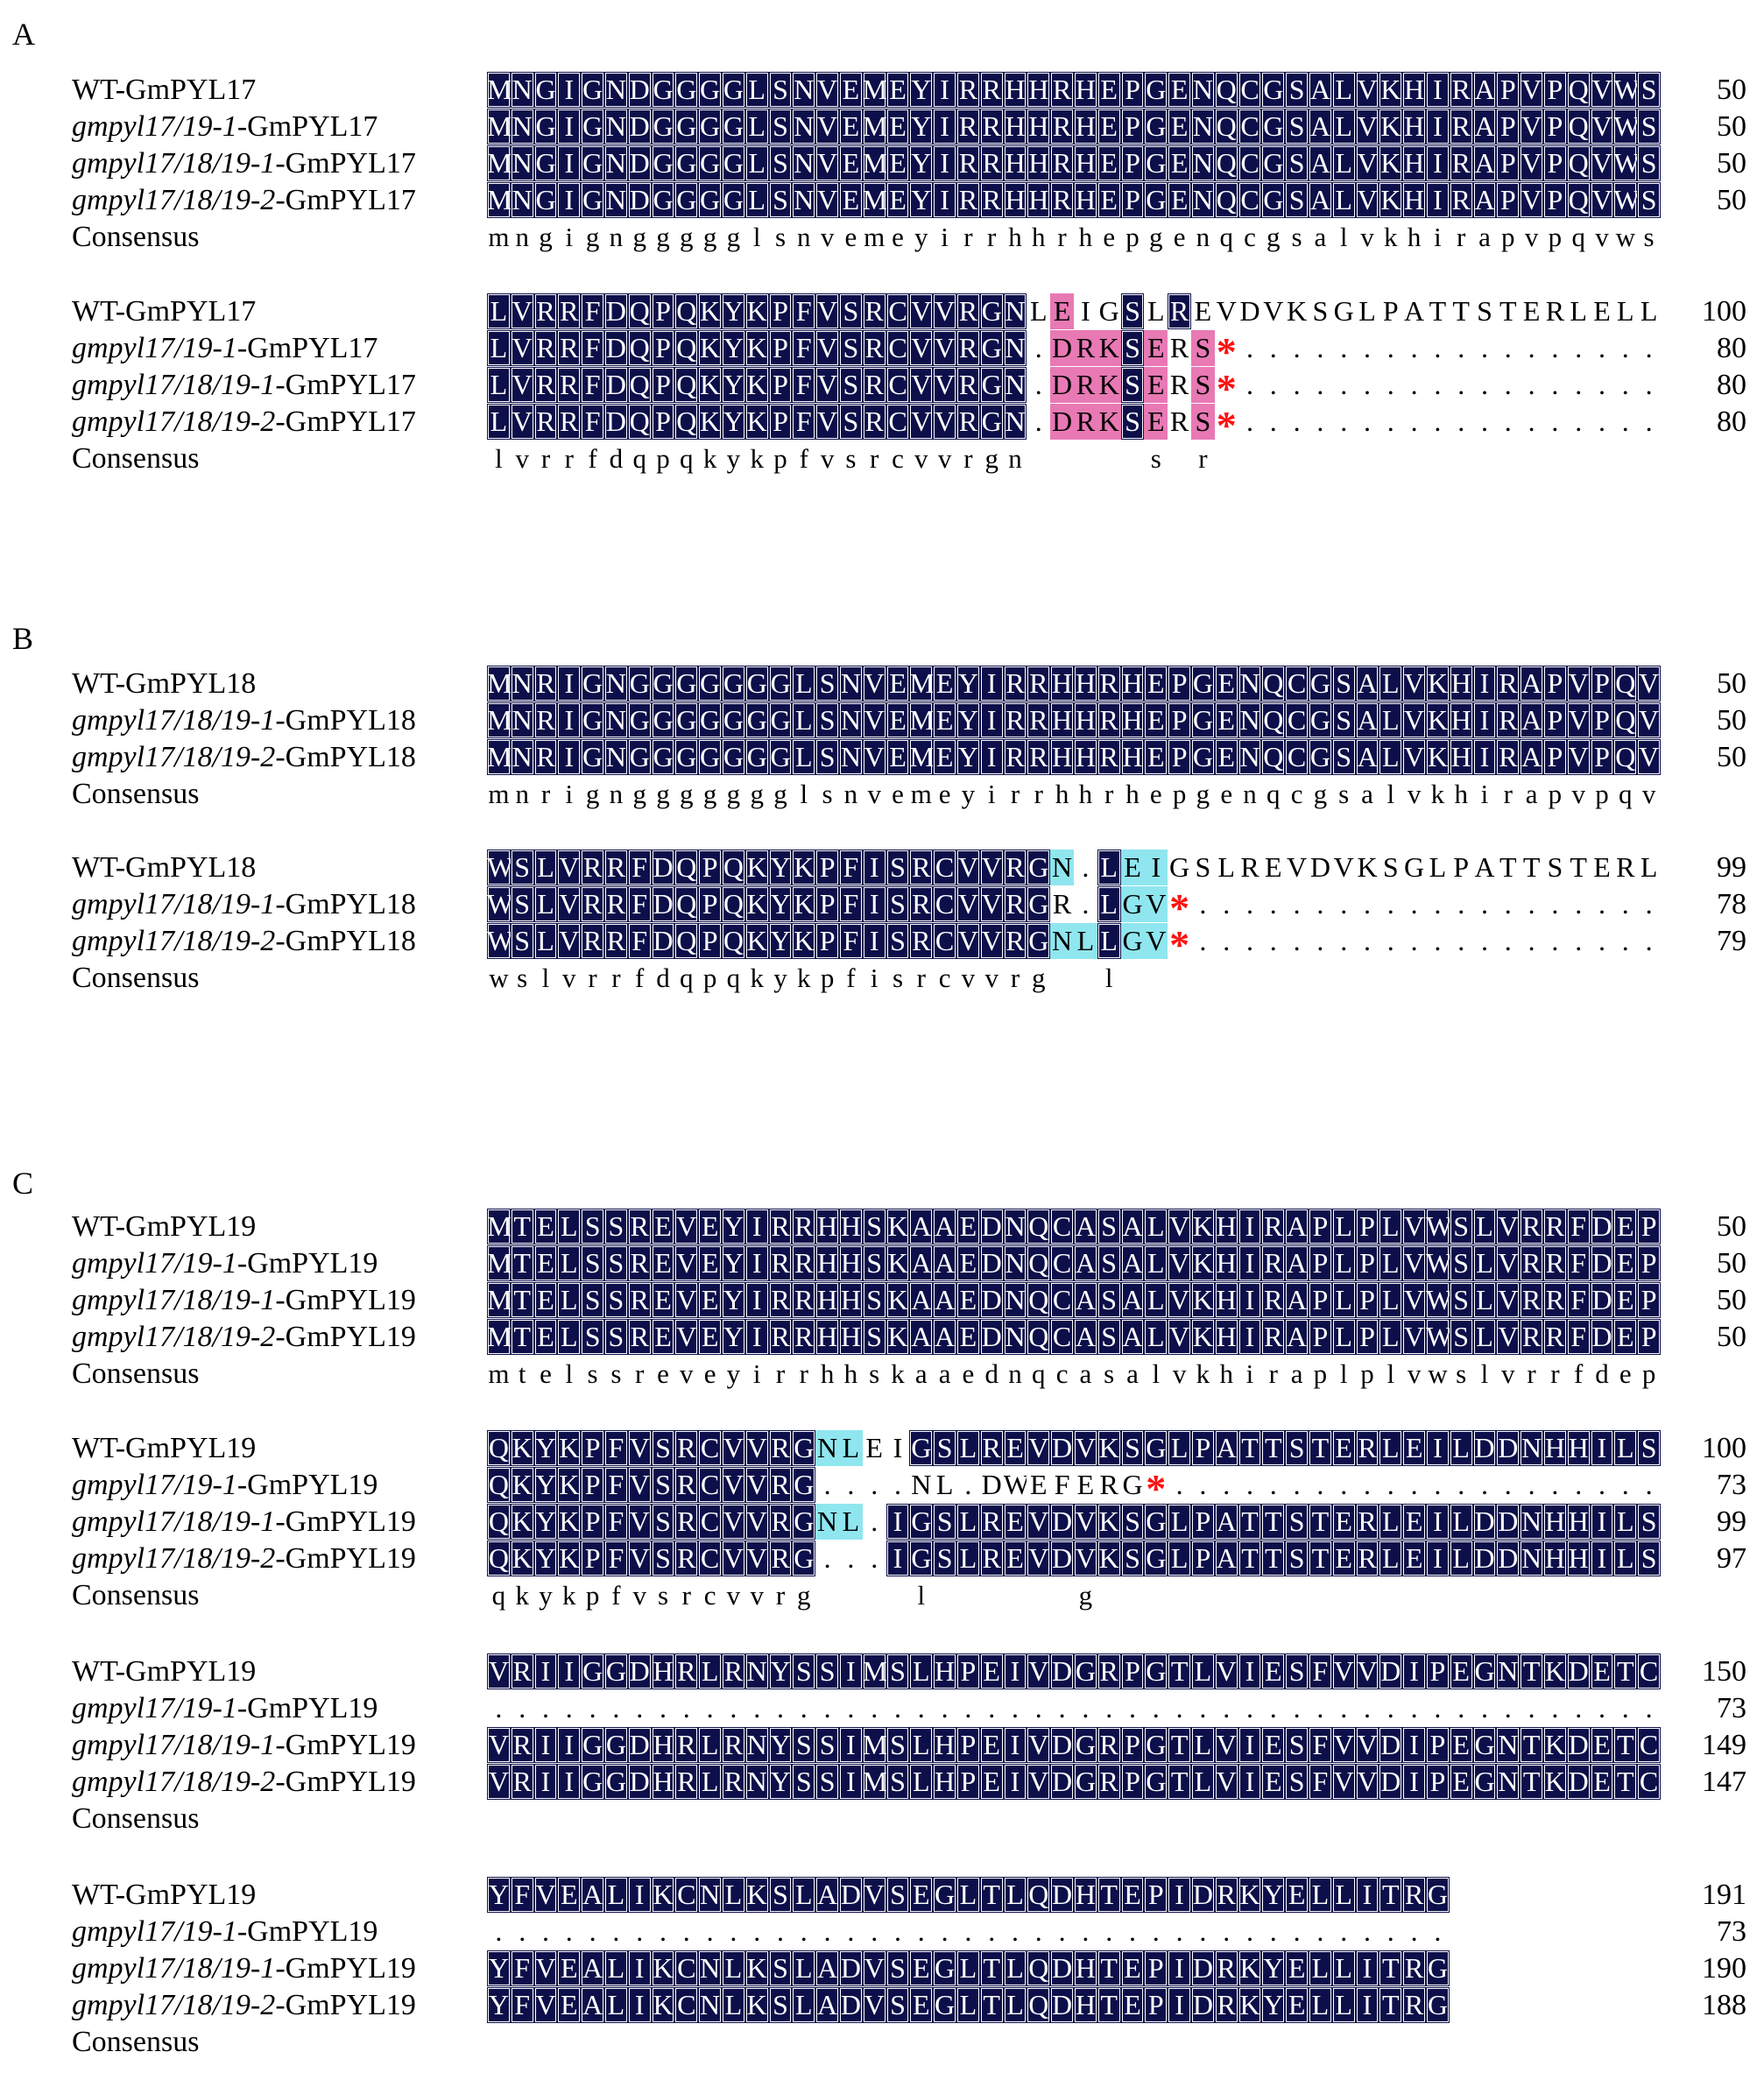 This screenshot has width=1764, height=2080. Describe the element at coordinates (499, 237) in the screenshot. I see `consensus-residue: m` at that location.